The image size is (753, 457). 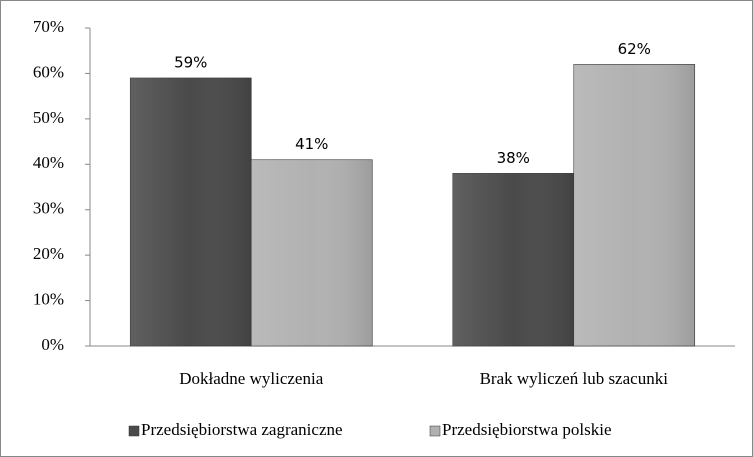 What do you see at coordinates (48, 208) in the screenshot?
I see `y-tick-label: 30%` at bounding box center [48, 208].